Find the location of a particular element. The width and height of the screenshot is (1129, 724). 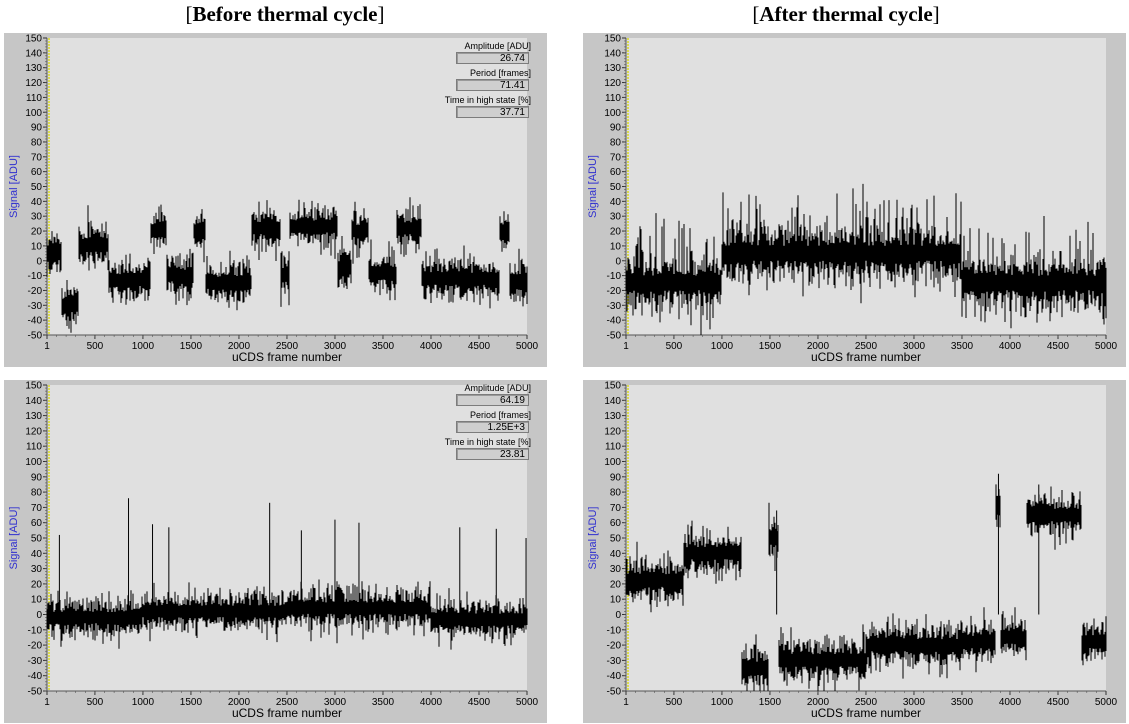

y-tick-label: 50 is located at coordinates (616, 187).